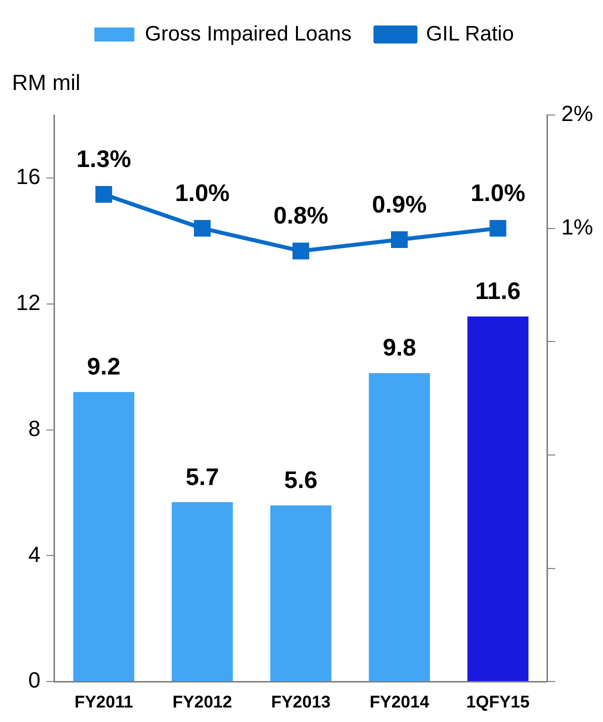 The image size is (603, 722). What do you see at coordinates (248, 34) in the screenshot?
I see `legend-label: Gross Impaired Loans` at bounding box center [248, 34].